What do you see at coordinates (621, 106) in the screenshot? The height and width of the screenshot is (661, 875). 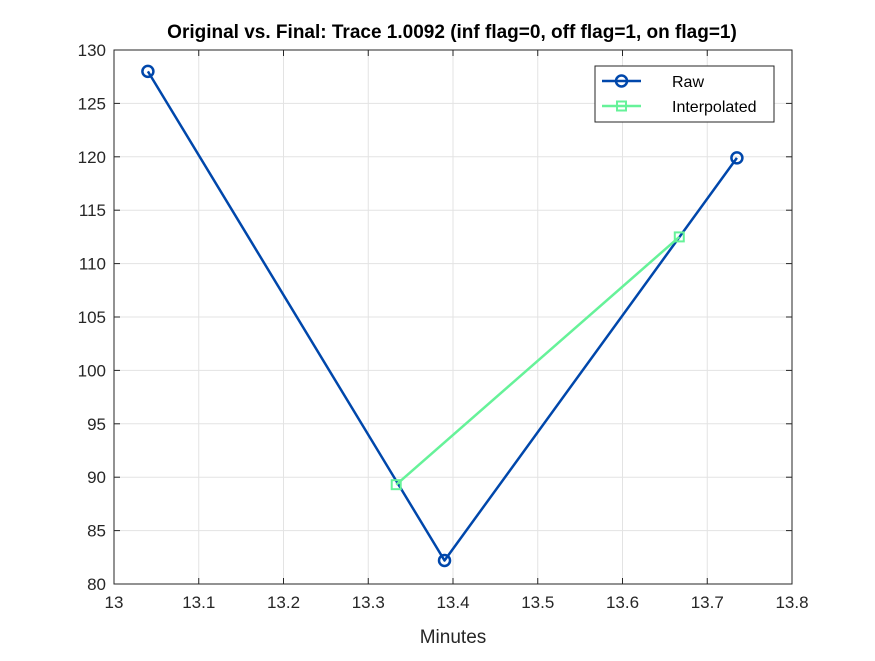 I see `legend-interpolated-marker` at bounding box center [621, 106].